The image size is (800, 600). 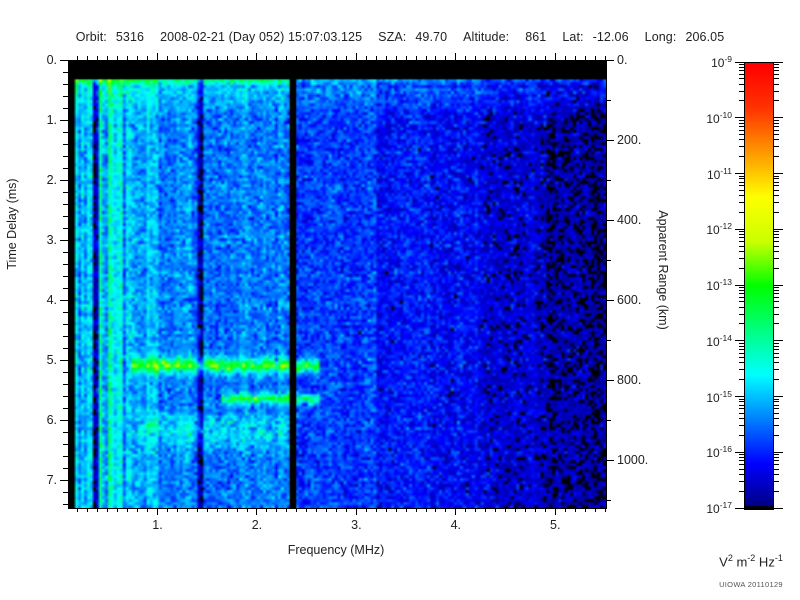 I want to click on y-axis-left-tick-label: 6., so click(x=51, y=420).